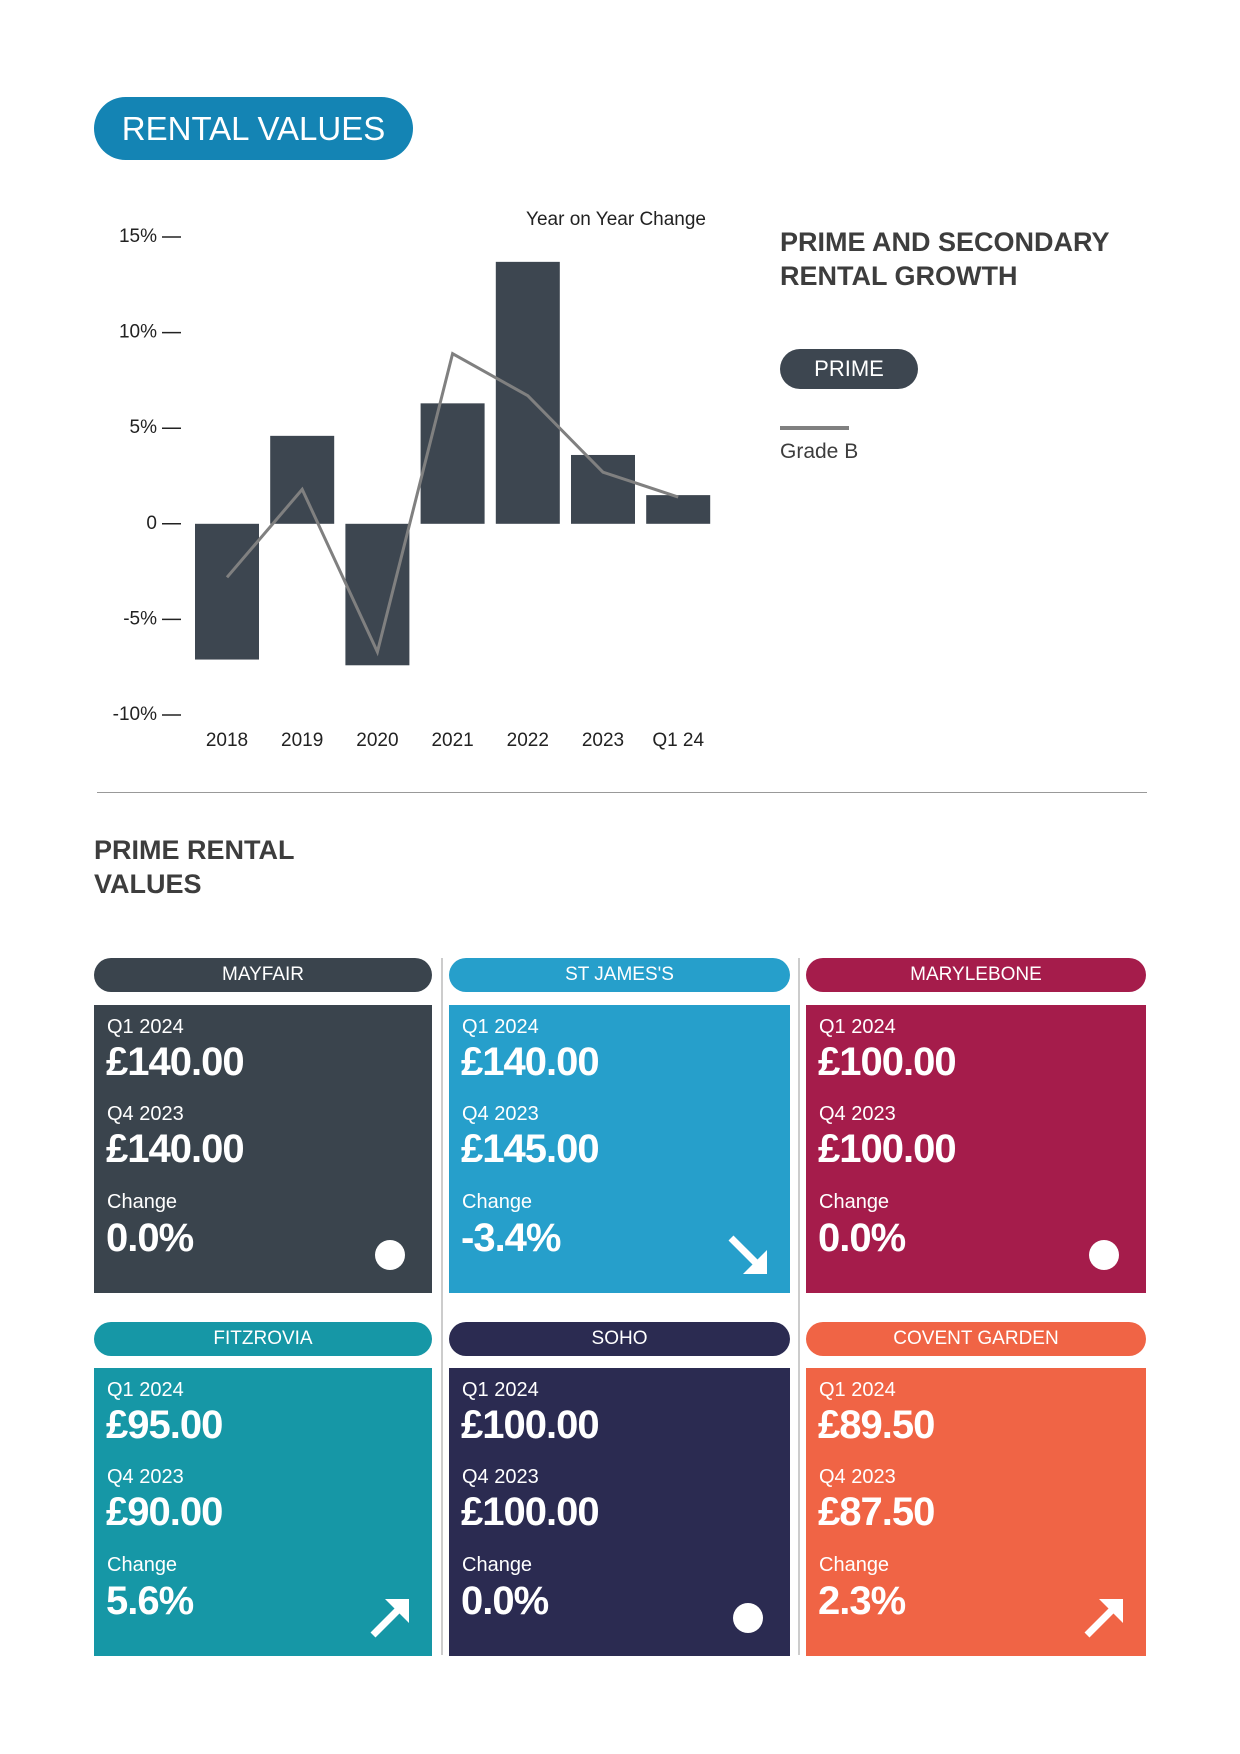 This screenshot has width=1240, height=1754. I want to click on page-title: RENTAL VALUES, so click(253, 128).